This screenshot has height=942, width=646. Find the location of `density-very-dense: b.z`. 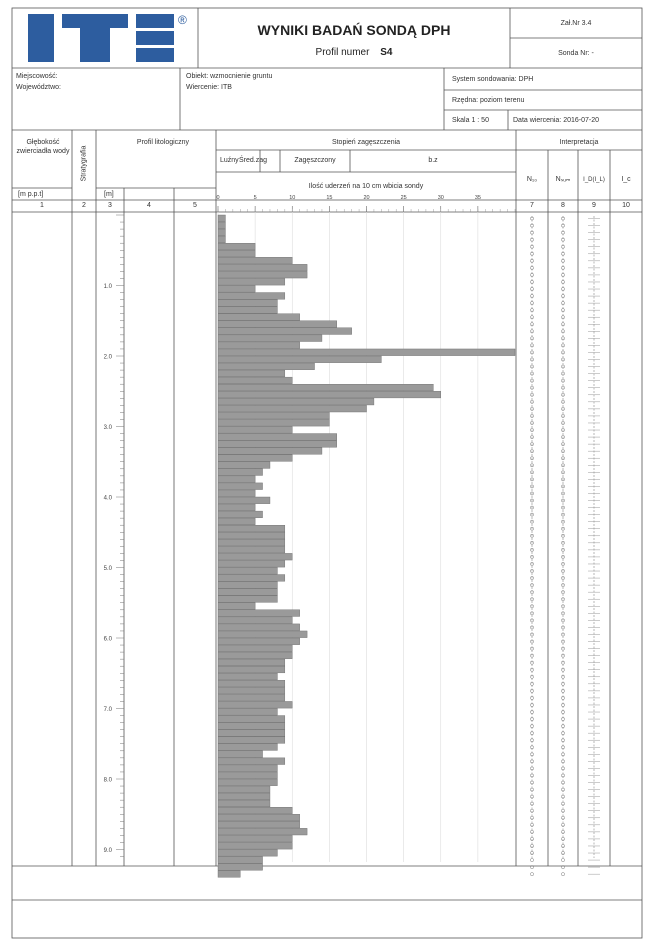

density-very-dense: b.z is located at coordinates (433, 160).